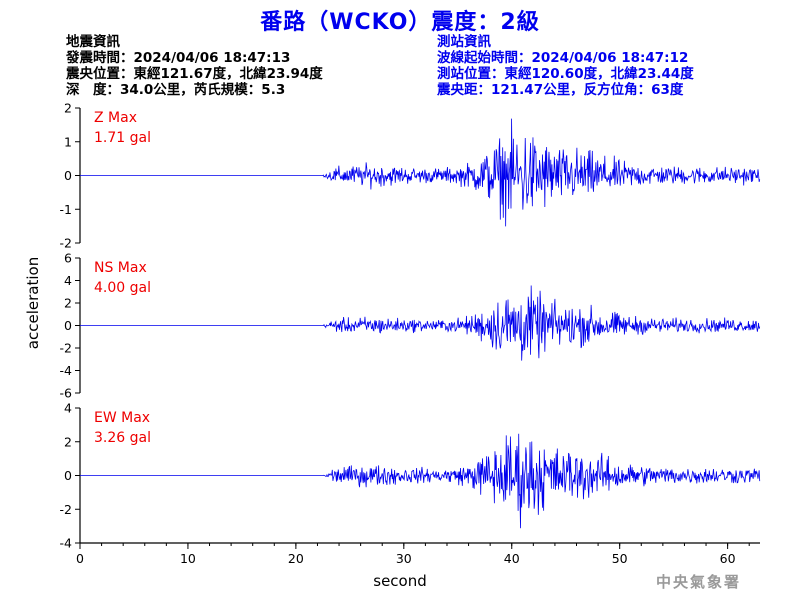 This screenshot has height=600, width=800. I want to click on x-tick-label: 60, so click(728, 558).